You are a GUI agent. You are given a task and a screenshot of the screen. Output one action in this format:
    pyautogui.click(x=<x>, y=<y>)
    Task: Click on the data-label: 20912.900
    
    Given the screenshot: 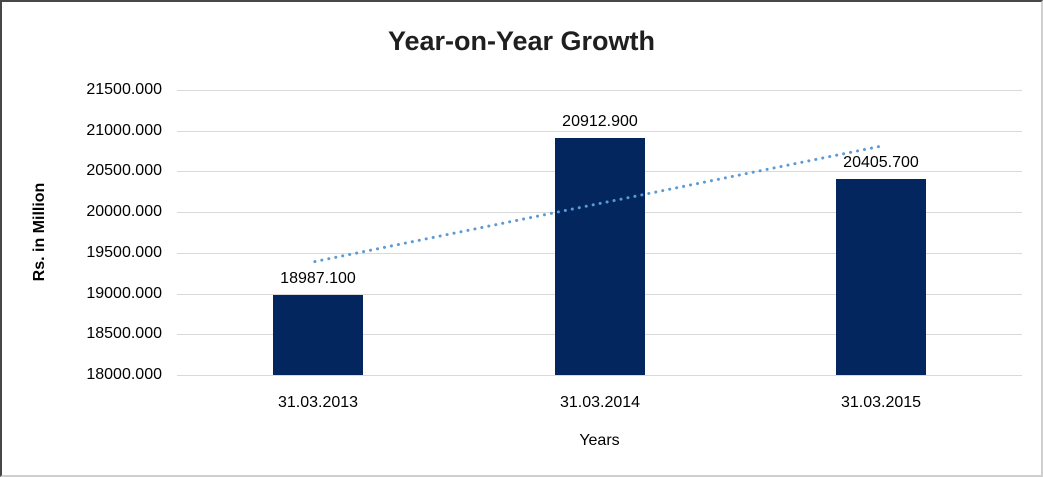 What is the action you would take?
    pyautogui.click(x=600, y=121)
    